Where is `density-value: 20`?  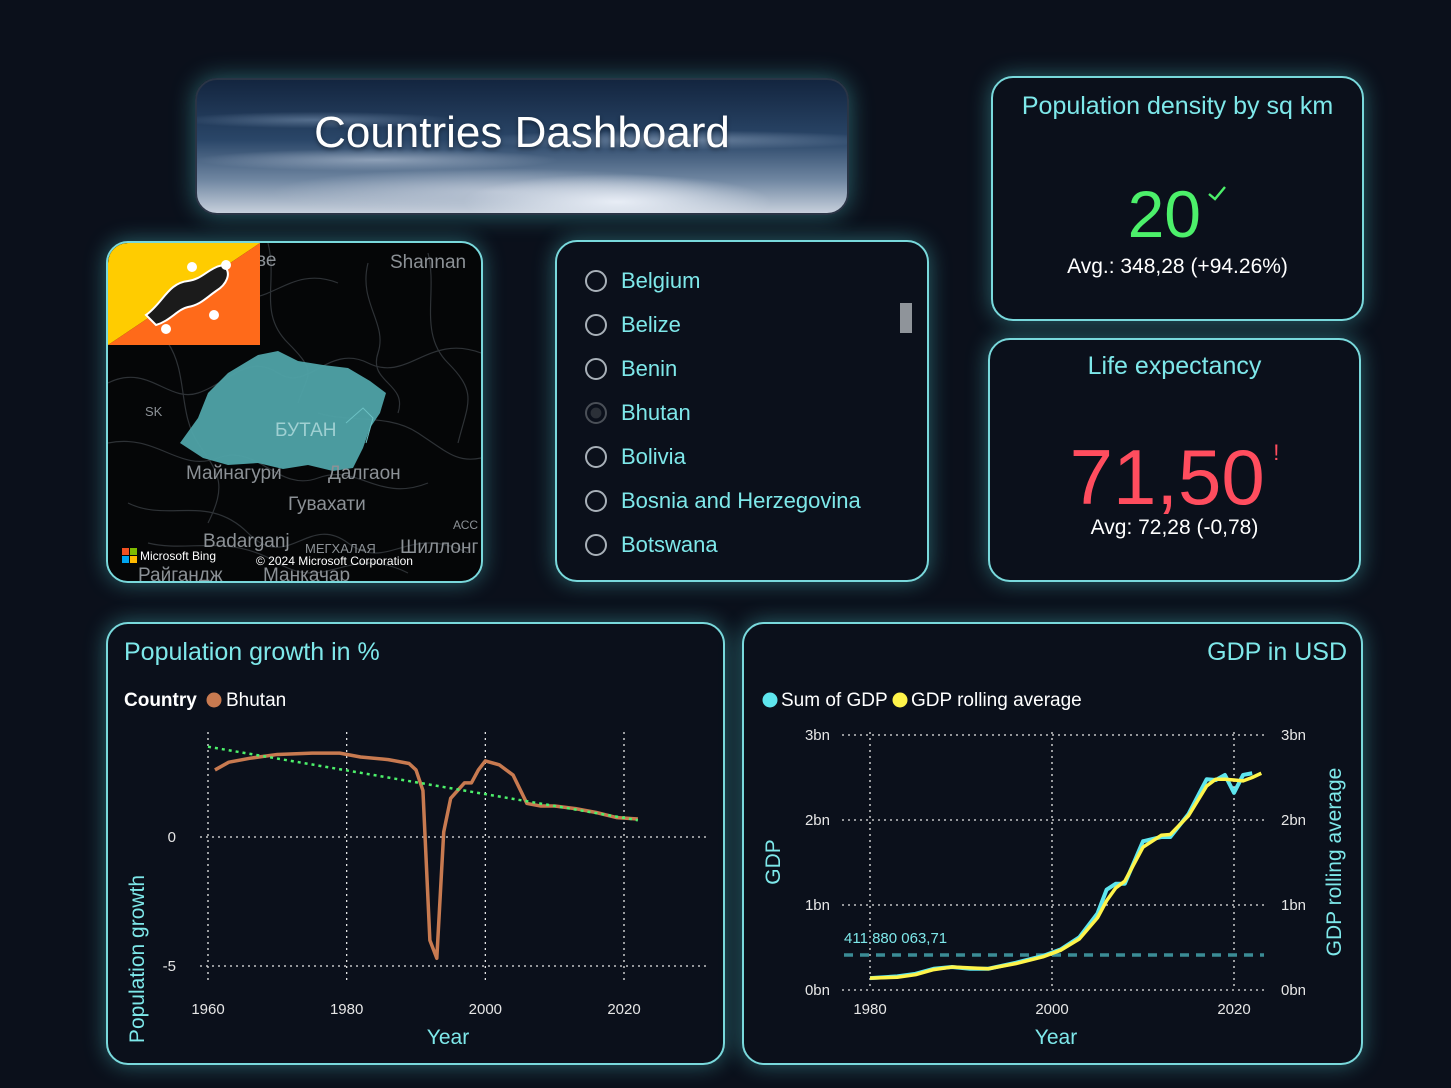 density-value: 20 is located at coordinates (1164, 214).